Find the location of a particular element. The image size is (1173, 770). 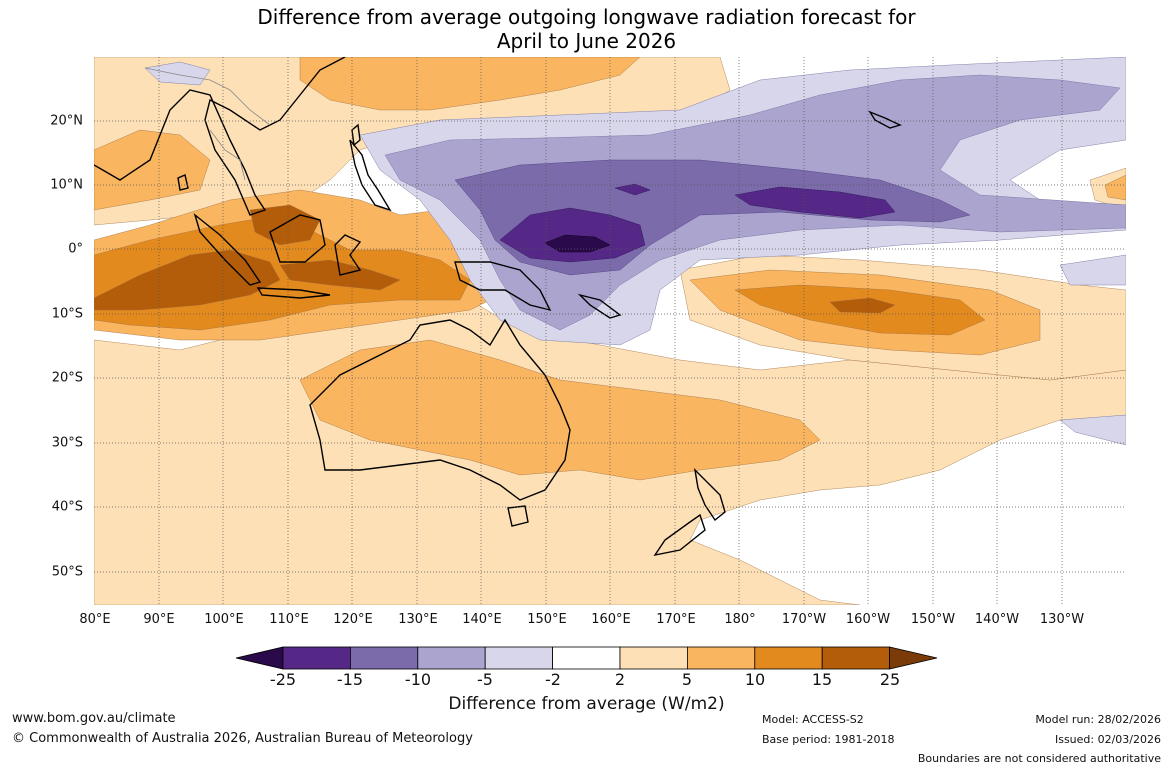

anomaly-region-moderate-positive-far-east is located at coordinates (1115, 187).